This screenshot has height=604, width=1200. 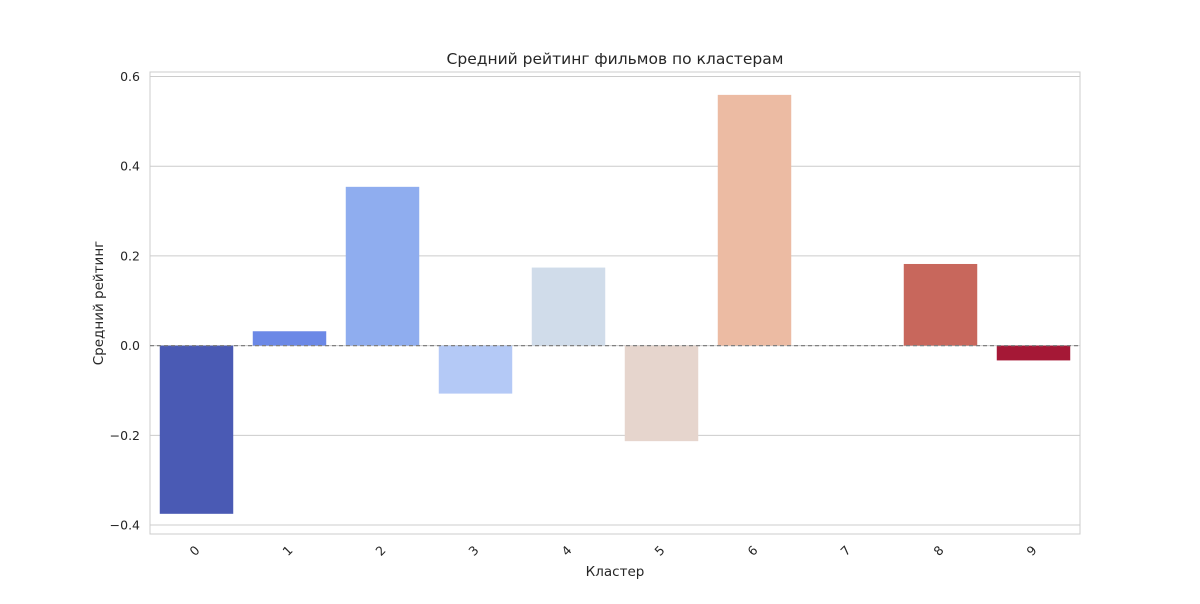 What do you see at coordinates (1031, 550) in the screenshot?
I see `x-tick-label: 9` at bounding box center [1031, 550].